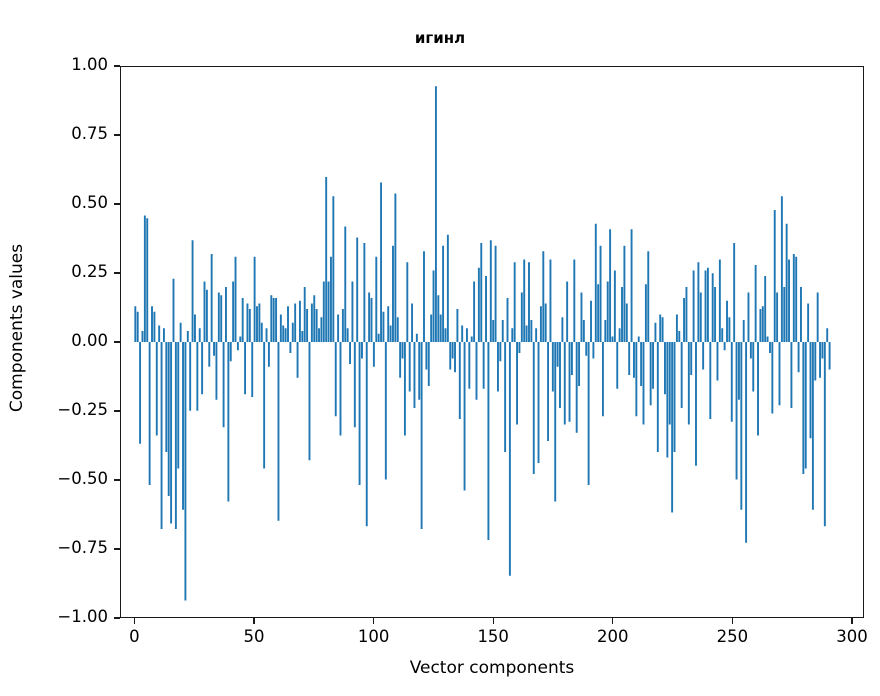 This screenshot has width=880, height=696. What do you see at coordinates (373, 636) in the screenshot?
I see `x-tick-label: 100` at bounding box center [373, 636].